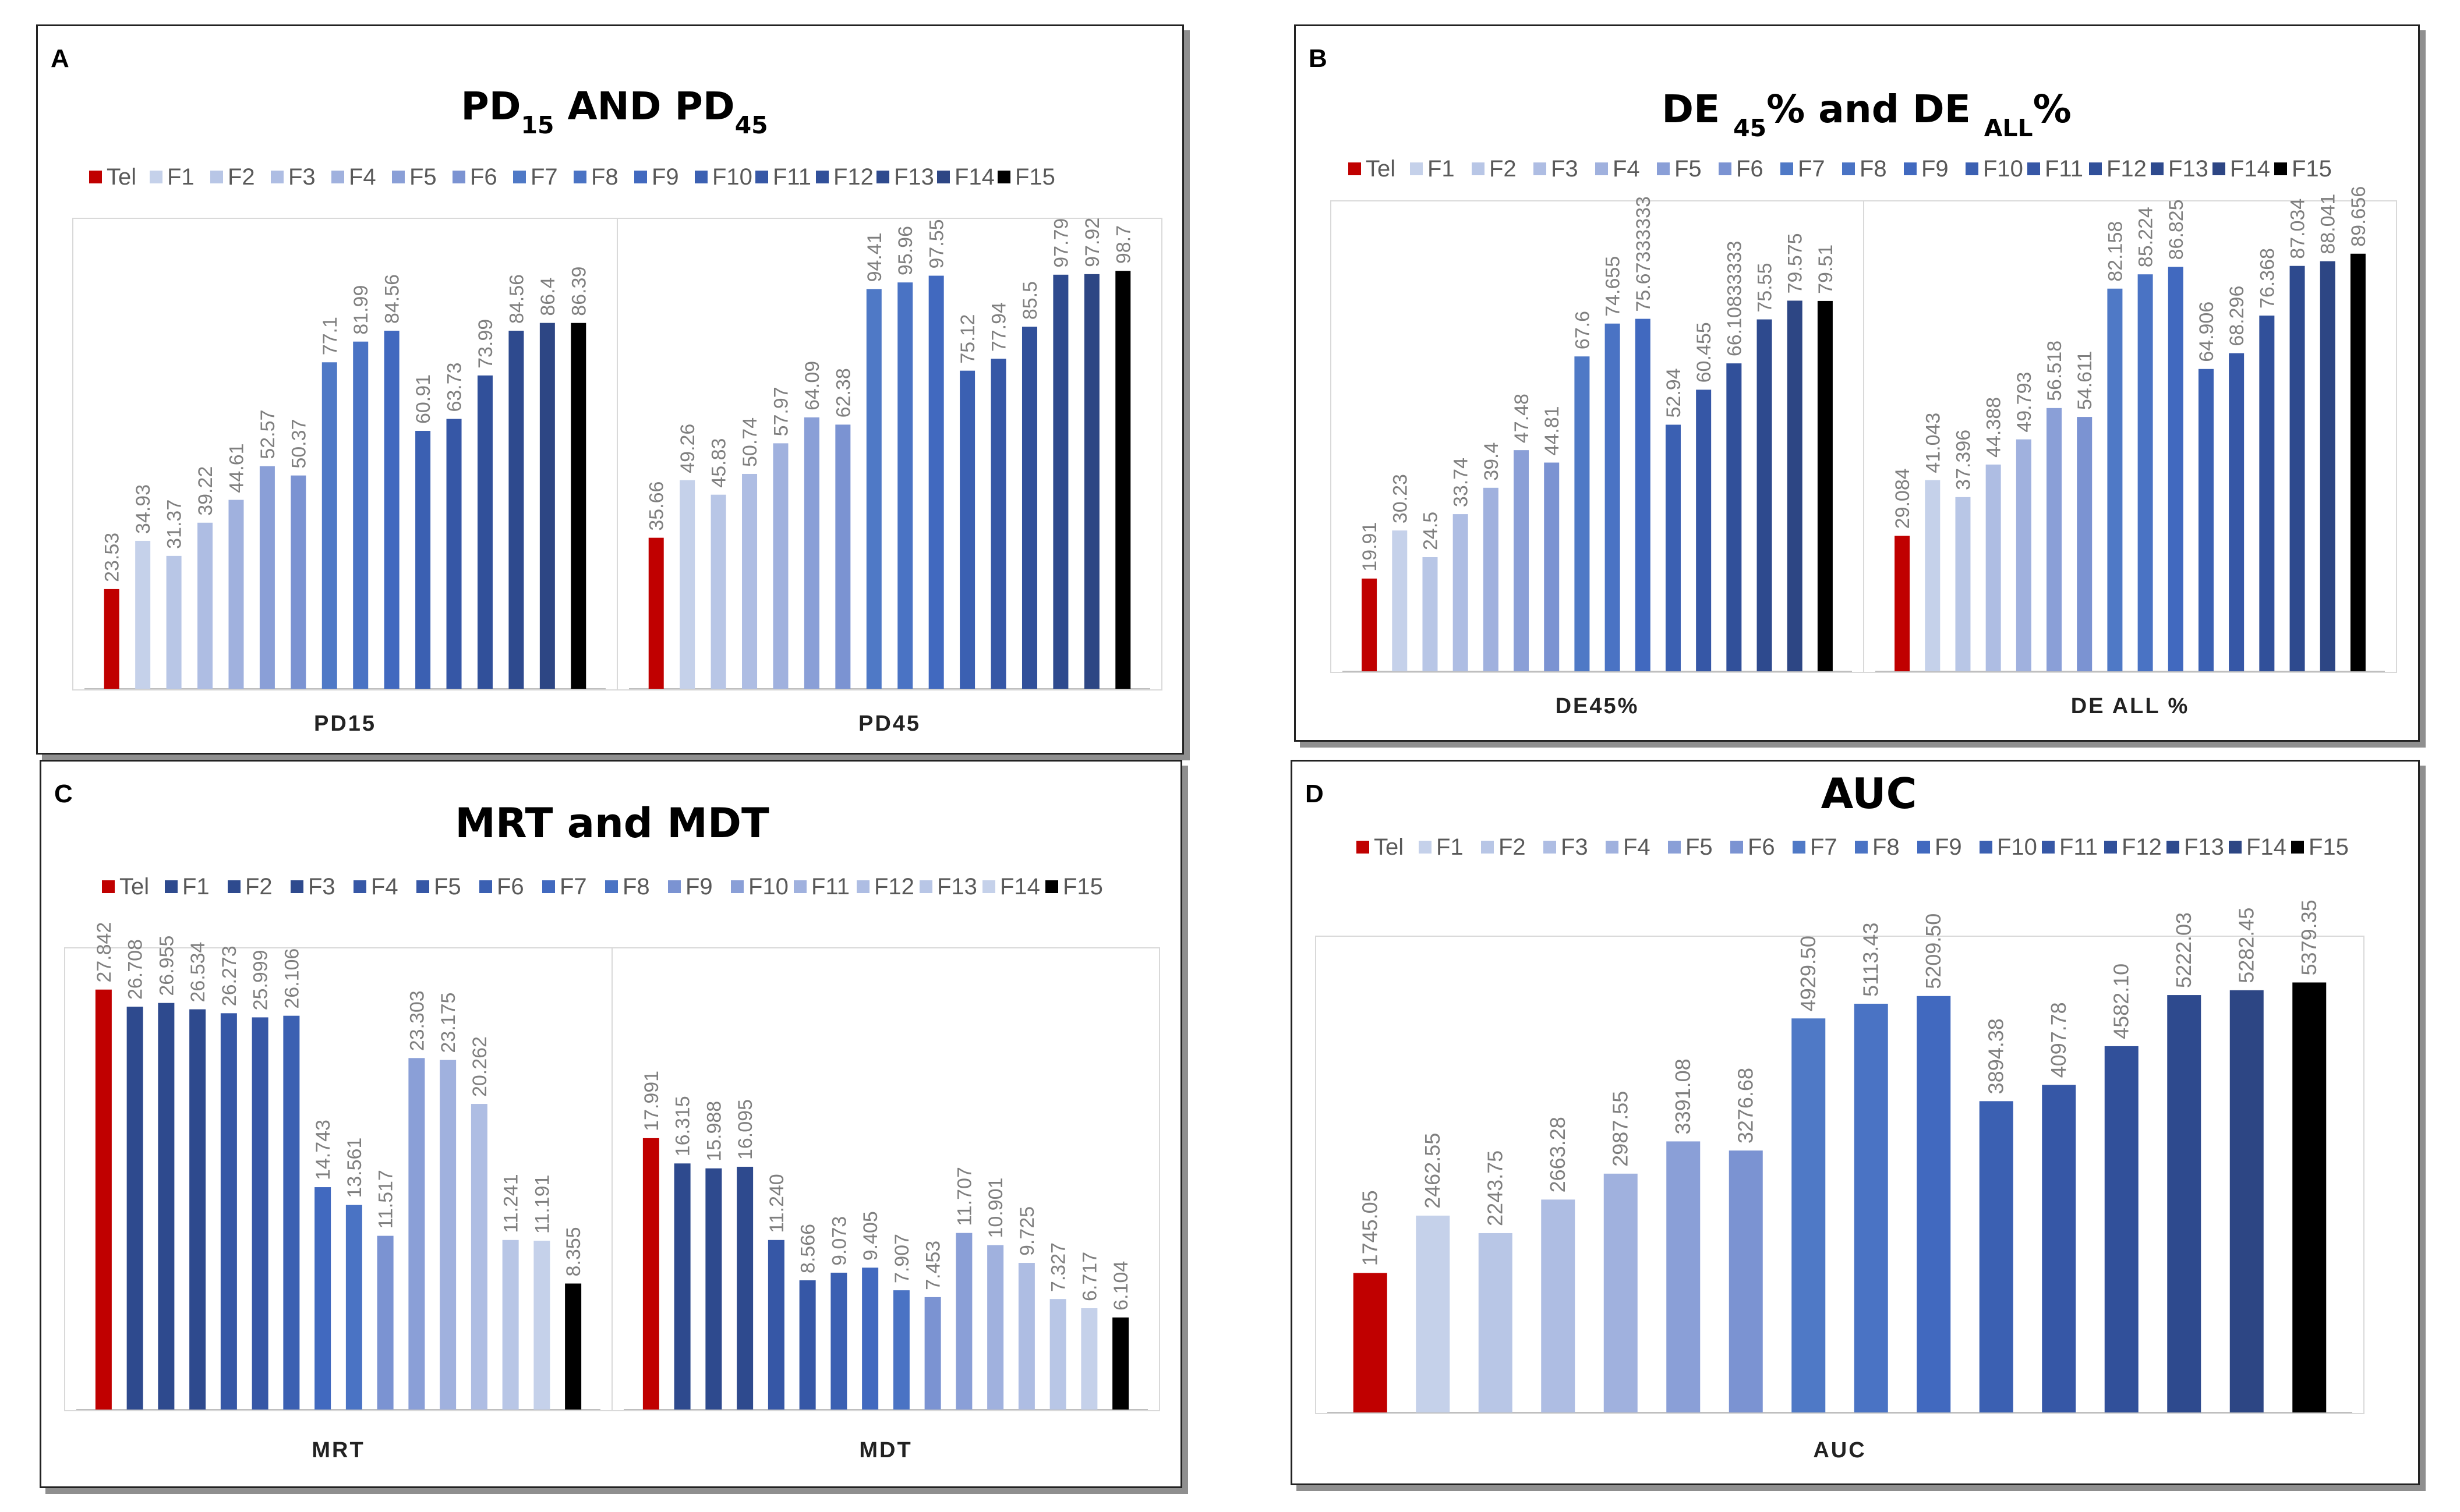 This screenshot has height=1512, width=2460. Describe the element at coordinates (714, 1131) in the screenshot. I see `data-label: 15.988` at that location.